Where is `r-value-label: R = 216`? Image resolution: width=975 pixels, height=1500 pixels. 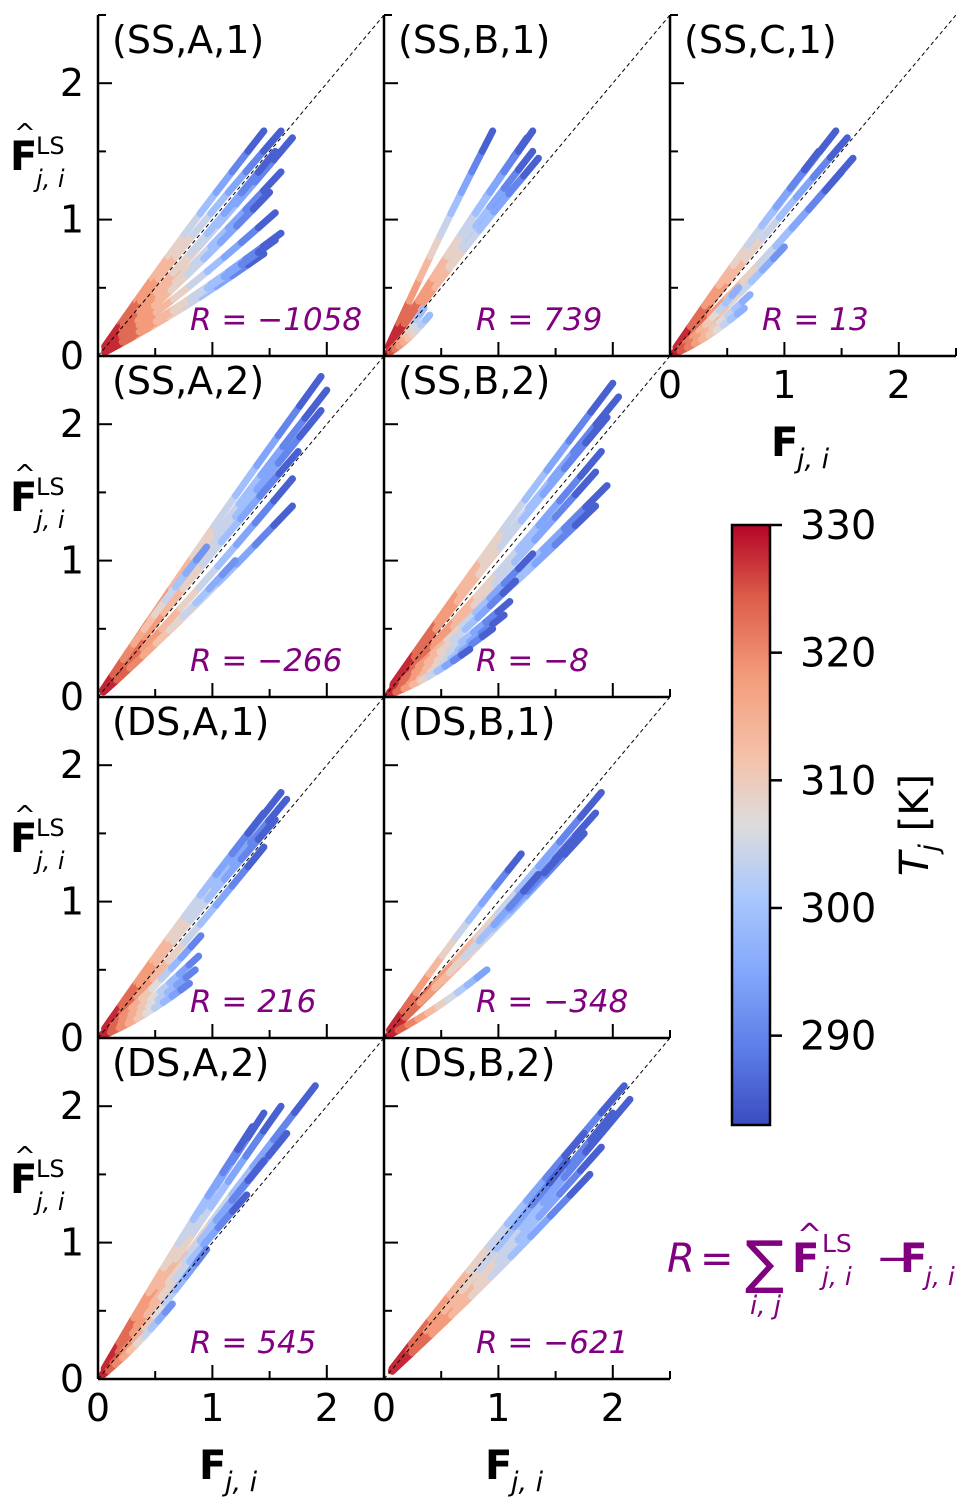 r-value-label: R = 216 is located at coordinates (253, 1002).